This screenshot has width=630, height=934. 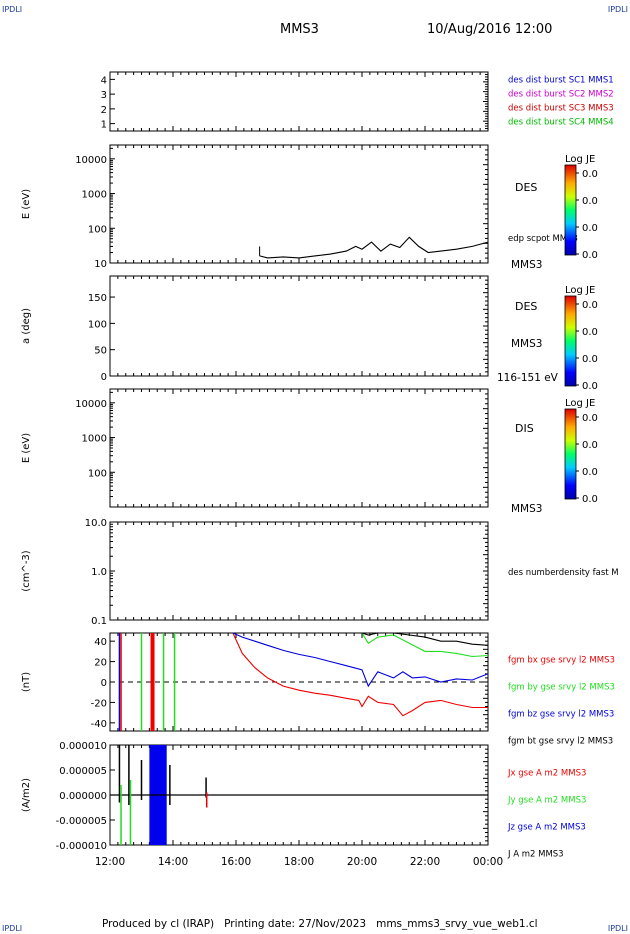 I want to click on panel-density-ytick-label: 1.0, so click(x=99, y=572).